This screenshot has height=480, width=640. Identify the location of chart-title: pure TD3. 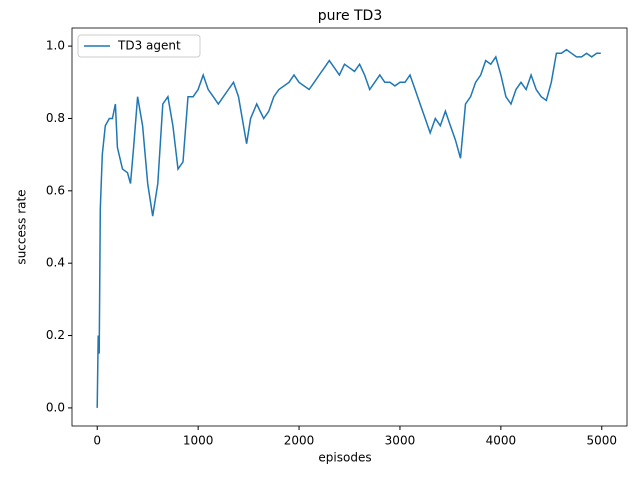
(350, 16).